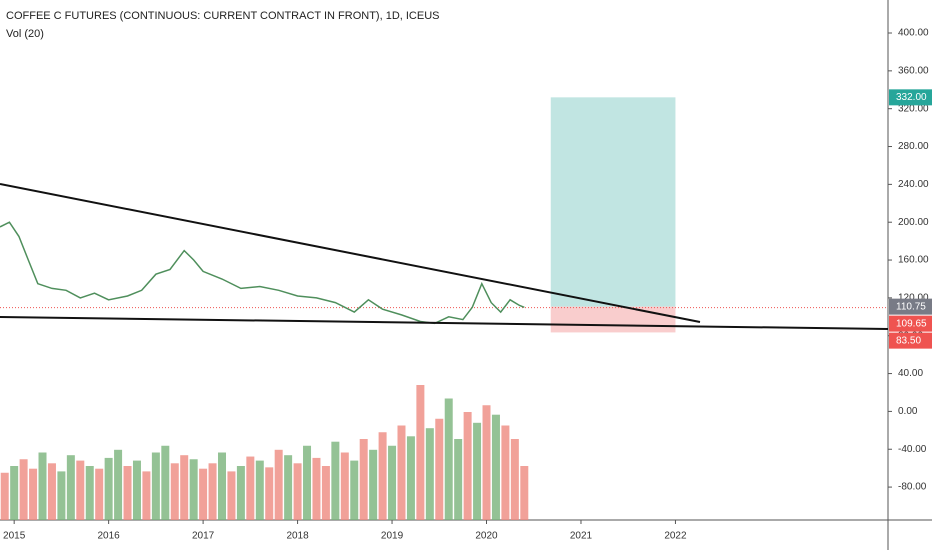  I want to click on price-line, so click(262, 273).